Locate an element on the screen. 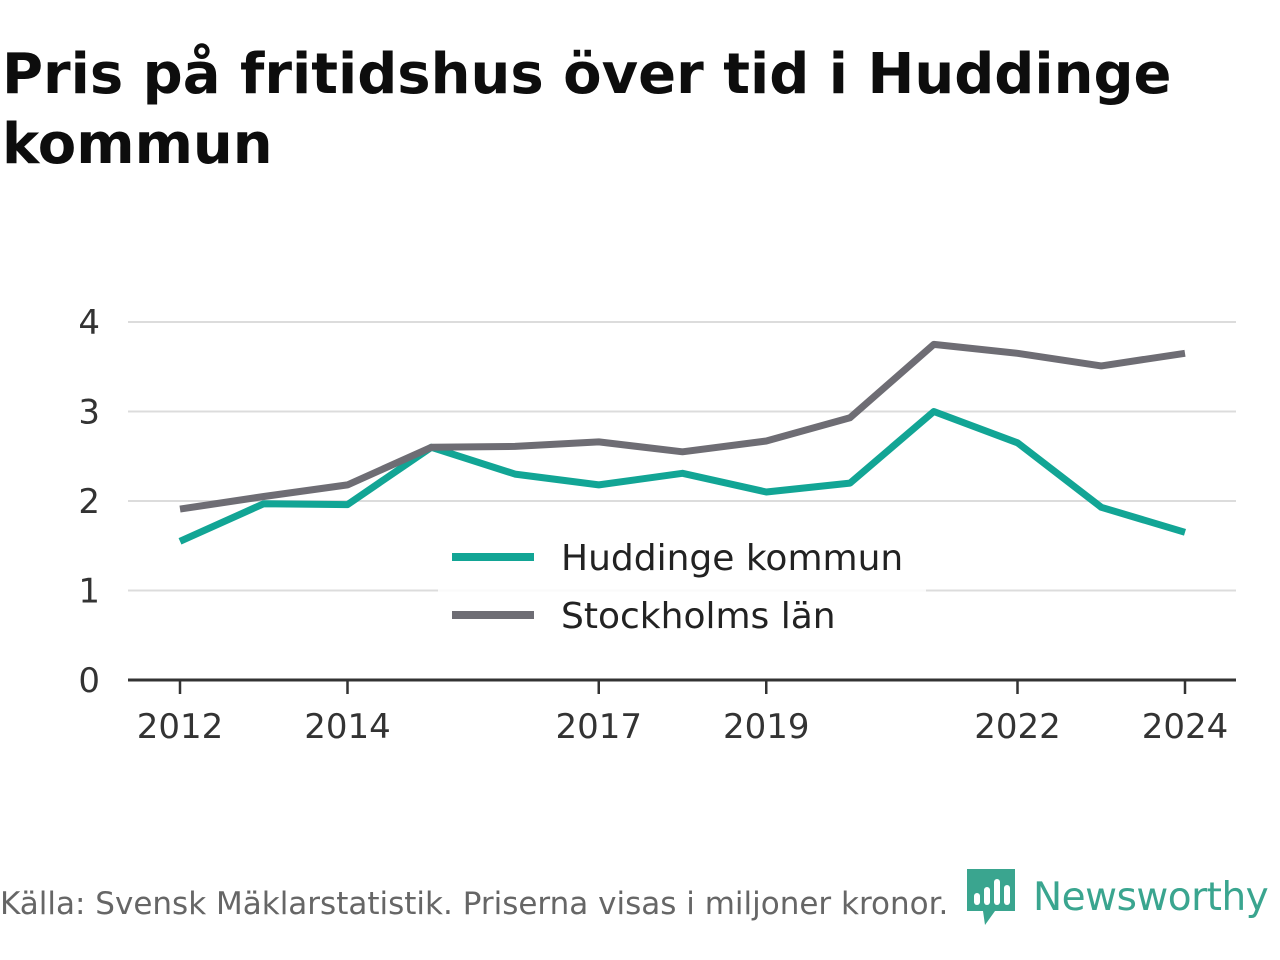 This screenshot has height=960, width=1280. x-tick-label-2022: 2022 is located at coordinates (1017, 727).